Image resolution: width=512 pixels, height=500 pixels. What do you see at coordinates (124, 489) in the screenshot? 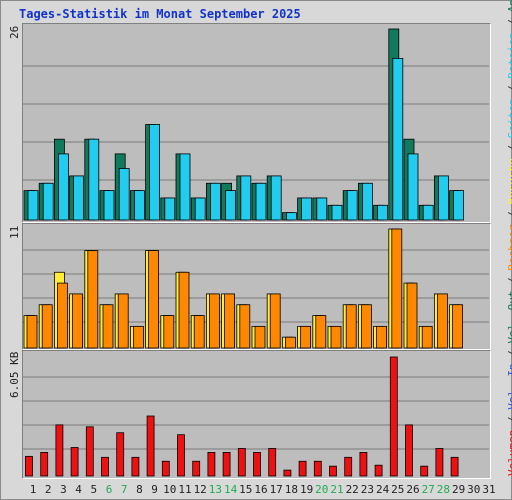
I see `x-tick-label-7: 7` at bounding box center [124, 489].